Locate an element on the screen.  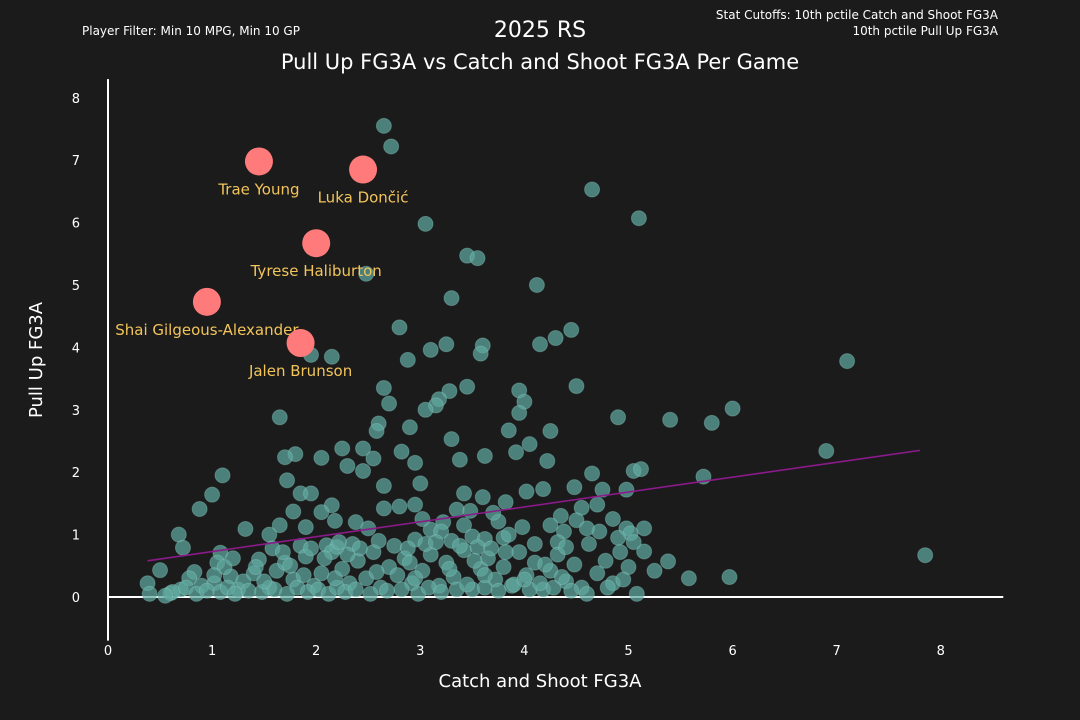
highlight-label: Luka Dončić is located at coordinates (363, 198).